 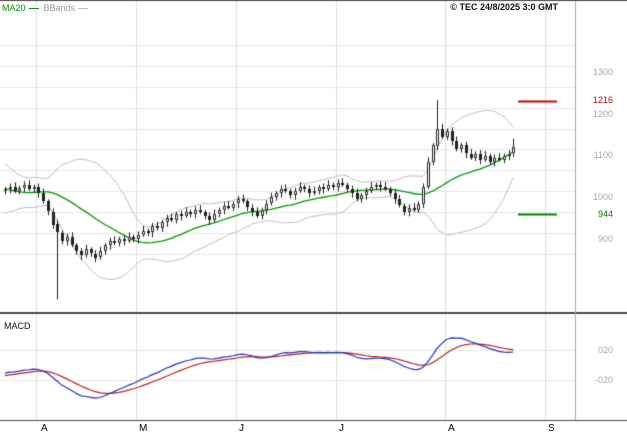 I want to click on x-axis-label-april: A, so click(x=44, y=428).